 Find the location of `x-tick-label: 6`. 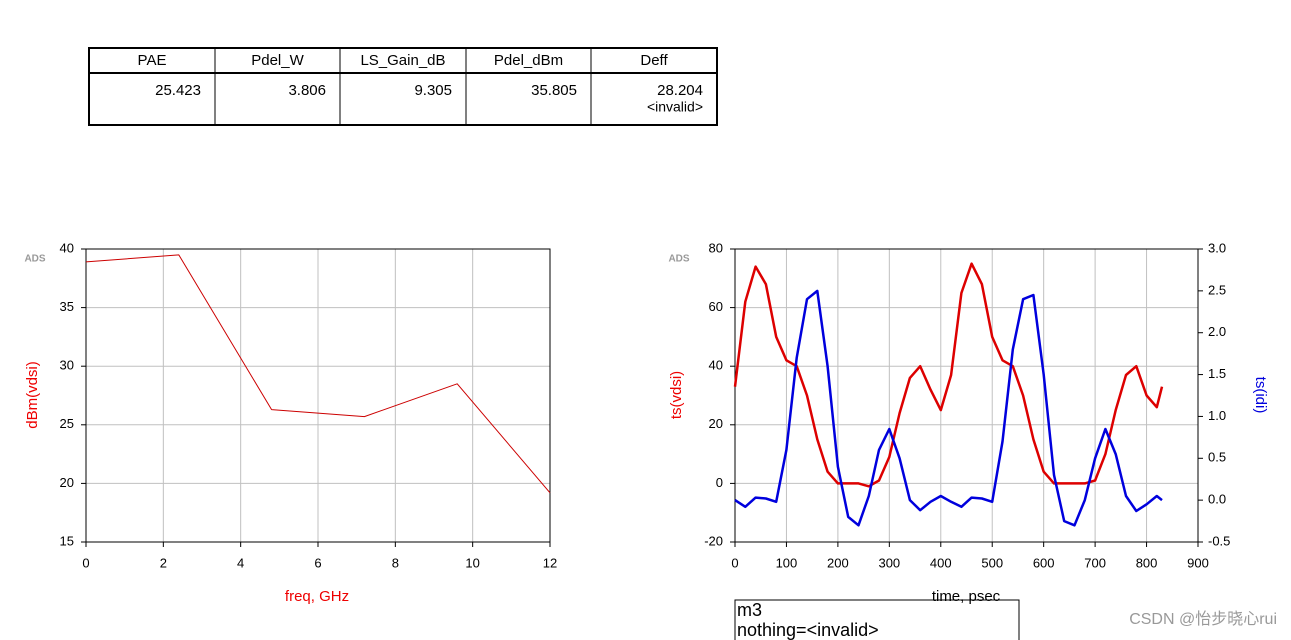

x-tick-label: 6 is located at coordinates (317, 562).